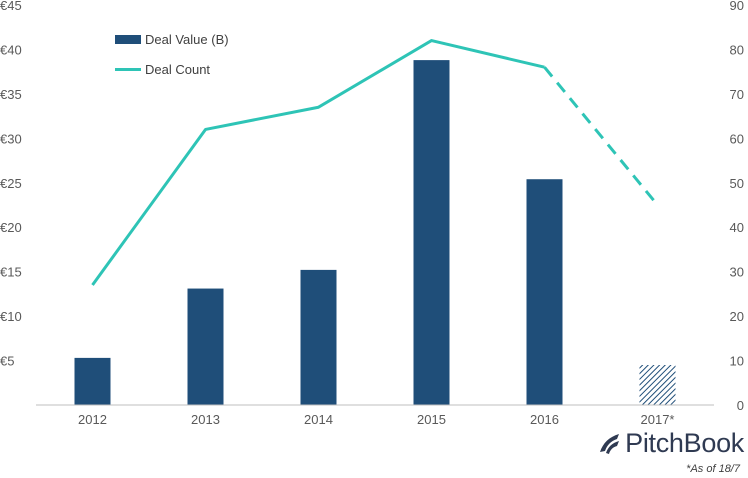  What do you see at coordinates (601, 136) in the screenshot?
I see `line-path-dashed` at bounding box center [601, 136].